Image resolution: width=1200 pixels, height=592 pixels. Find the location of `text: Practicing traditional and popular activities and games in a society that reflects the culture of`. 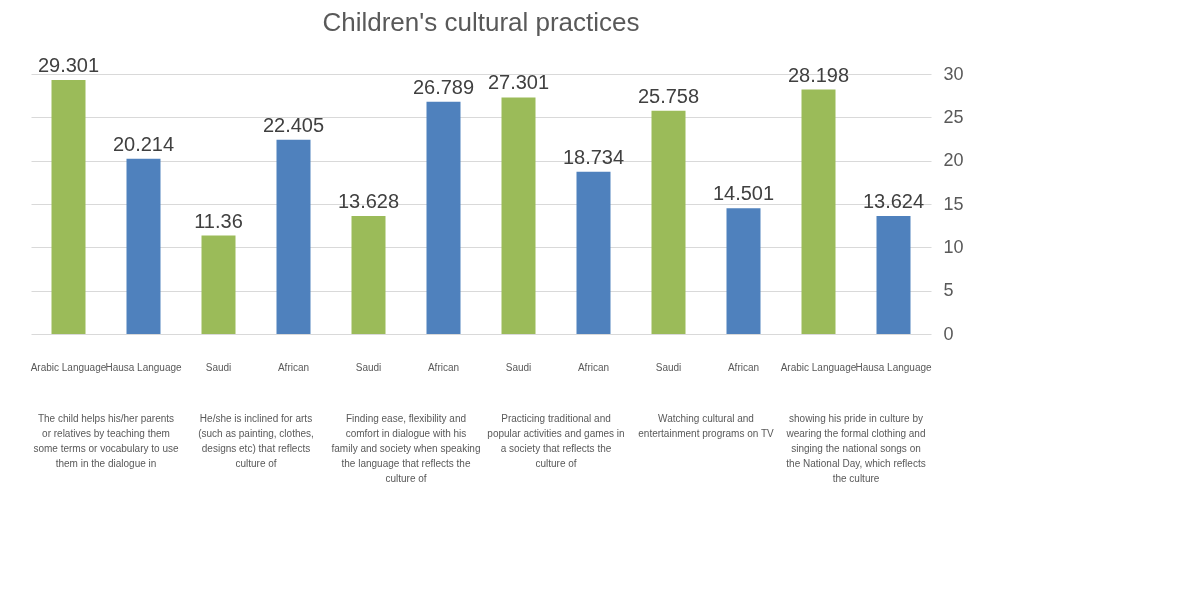

text: Practicing traditional and popular activities and games in a society that reflects the culture of is located at coordinates (556, 441).